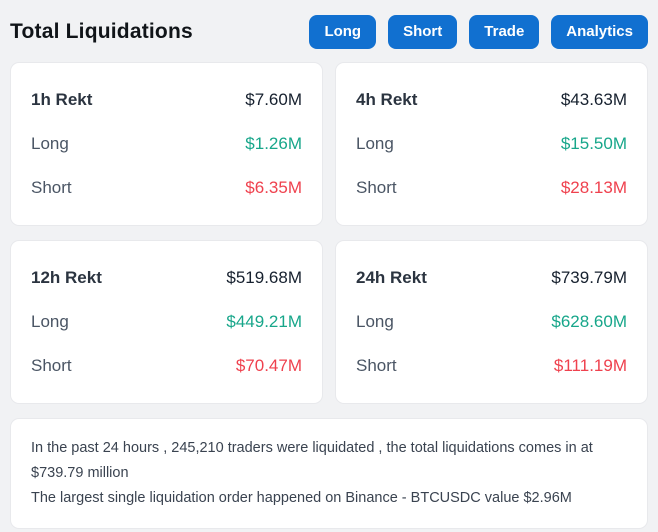 Image resolution: width=658 pixels, height=532 pixels. I want to click on long-row: Long $628.60M, so click(491, 322).